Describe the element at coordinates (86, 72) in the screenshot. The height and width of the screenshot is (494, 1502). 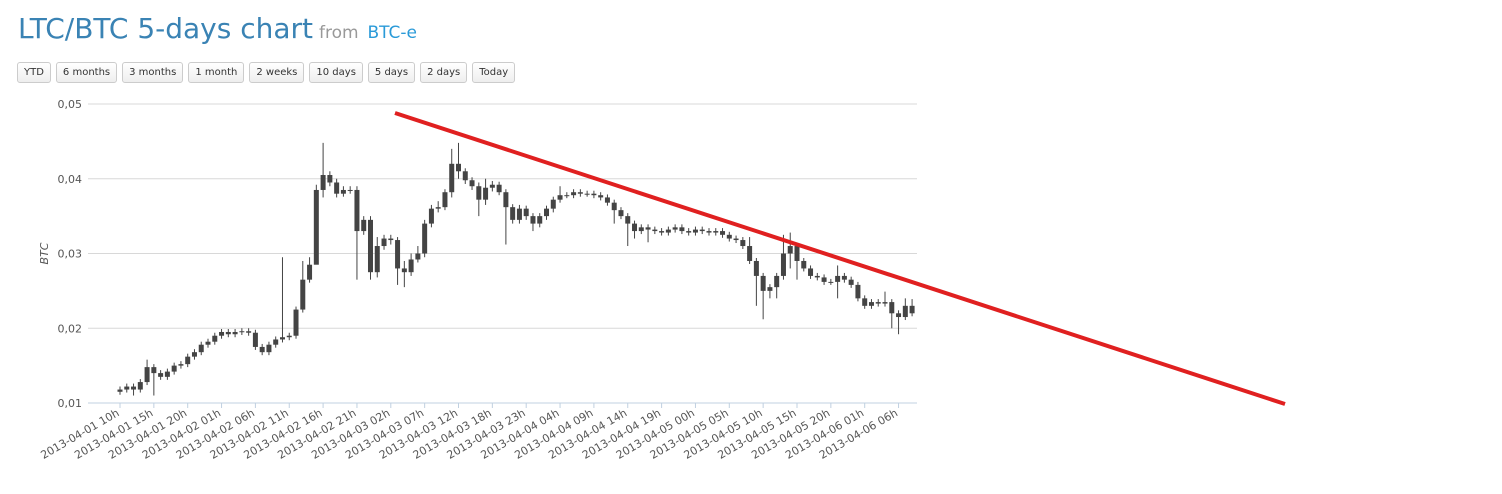
I see `range-button: 6 months` at that location.